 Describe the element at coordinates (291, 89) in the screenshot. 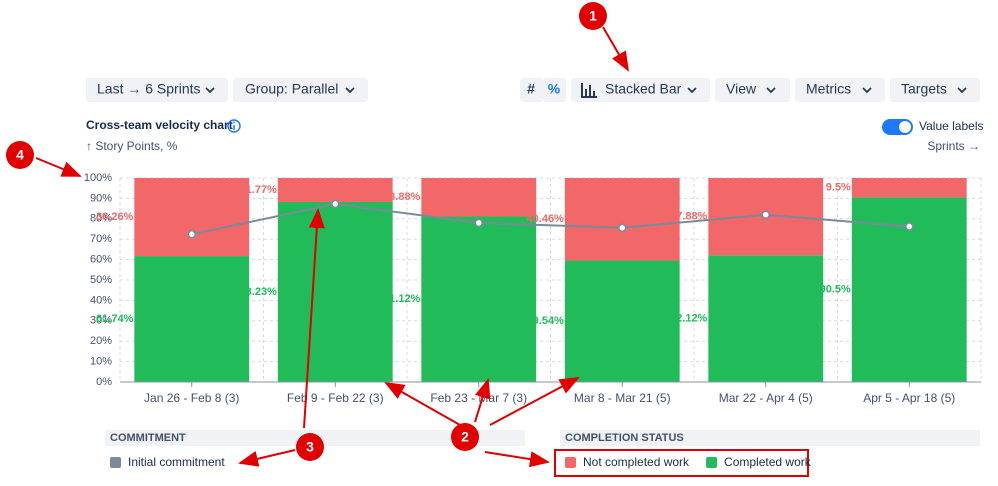

I see `label: Group: Parallel` at that location.